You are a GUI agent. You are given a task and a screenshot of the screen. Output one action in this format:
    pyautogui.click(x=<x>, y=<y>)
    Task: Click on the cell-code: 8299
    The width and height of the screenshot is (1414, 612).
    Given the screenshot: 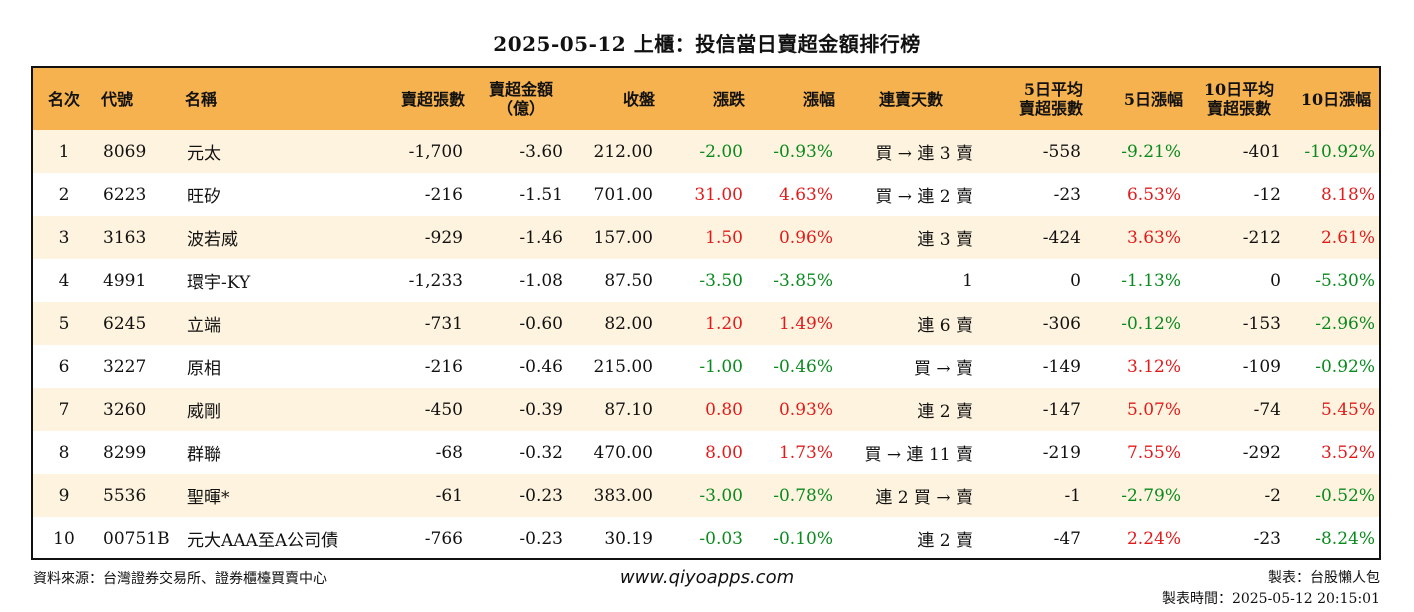 What is the action you would take?
    pyautogui.click(x=125, y=452)
    